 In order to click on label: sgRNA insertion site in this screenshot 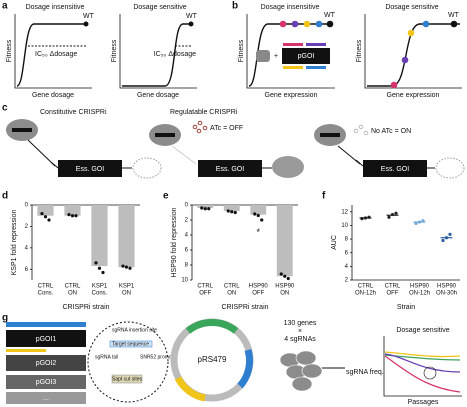, I will do `click(134, 330)`.